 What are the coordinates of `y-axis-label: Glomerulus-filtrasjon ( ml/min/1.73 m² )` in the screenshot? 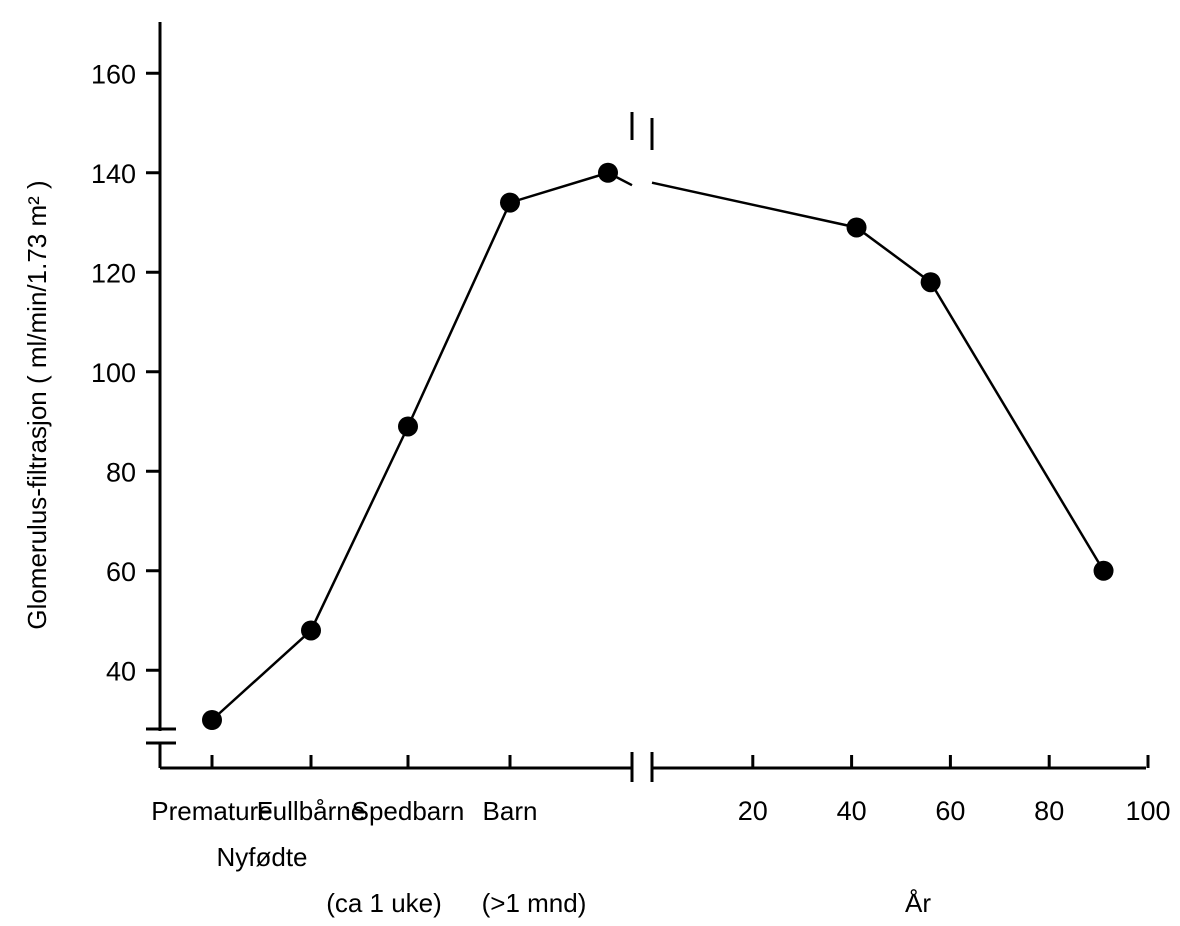 It's located at (37, 404).